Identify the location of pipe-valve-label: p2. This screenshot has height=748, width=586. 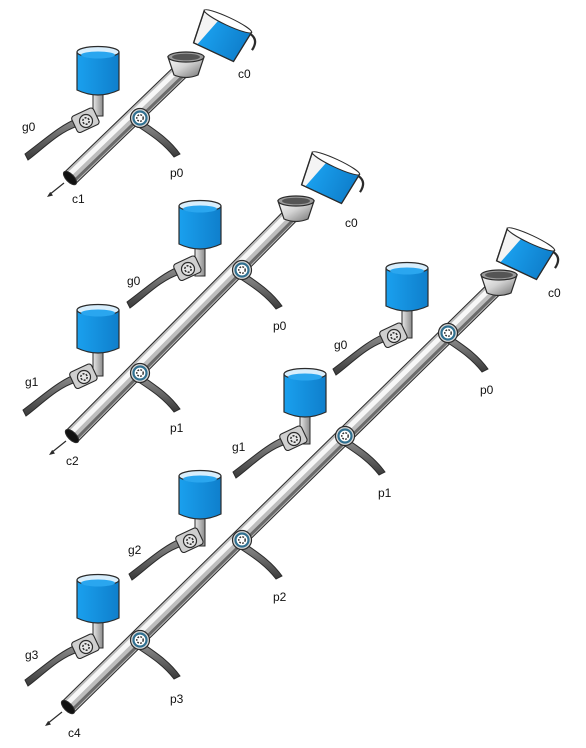
(280, 597).